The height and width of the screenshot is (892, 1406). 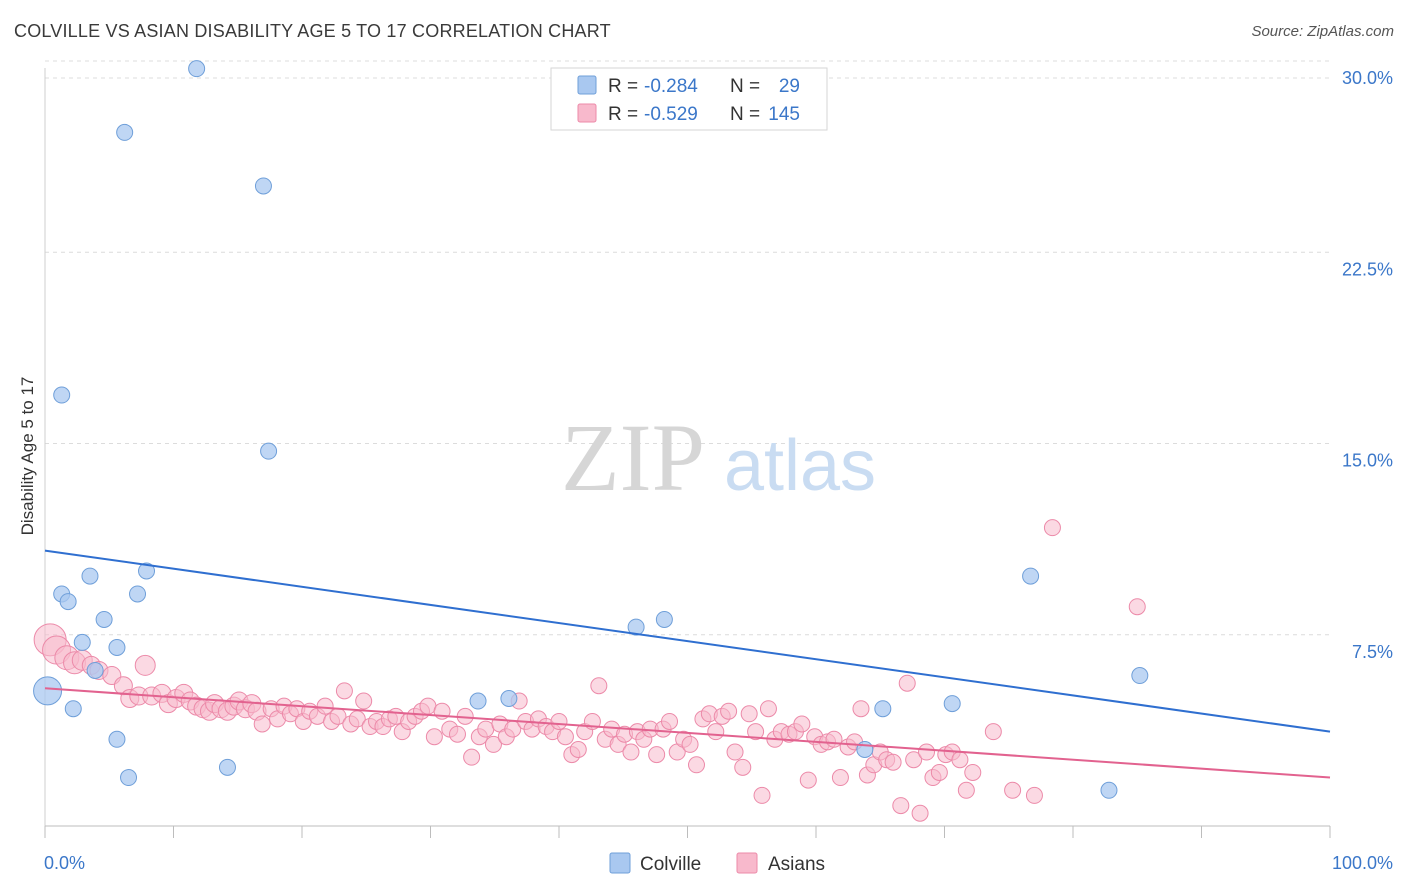 What do you see at coordinates (623, 86) in the screenshot?
I see `stats-r-label-colville: R =` at bounding box center [623, 86].